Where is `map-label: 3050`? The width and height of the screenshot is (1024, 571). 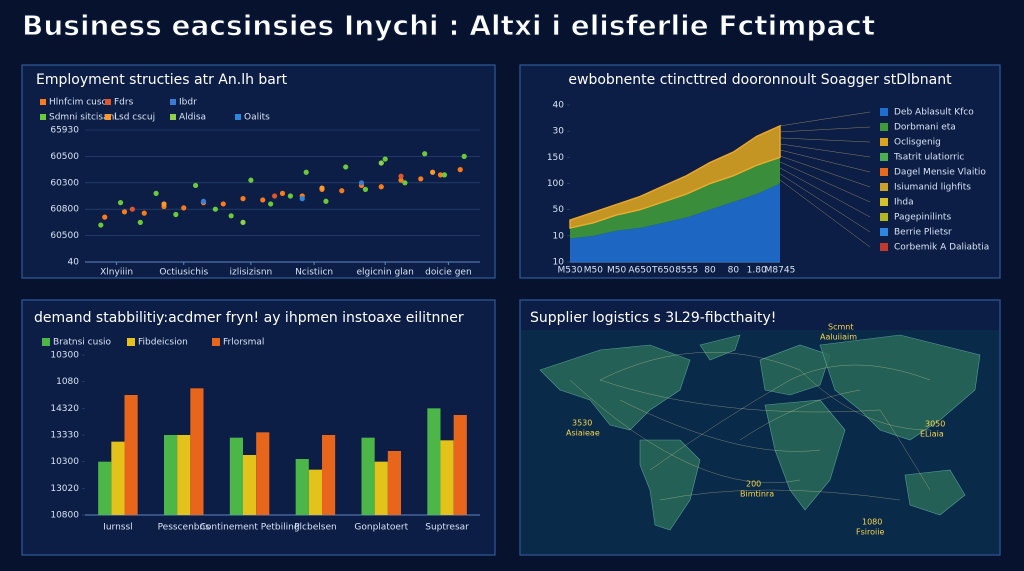
map-label: 3050 is located at coordinates (935, 424).